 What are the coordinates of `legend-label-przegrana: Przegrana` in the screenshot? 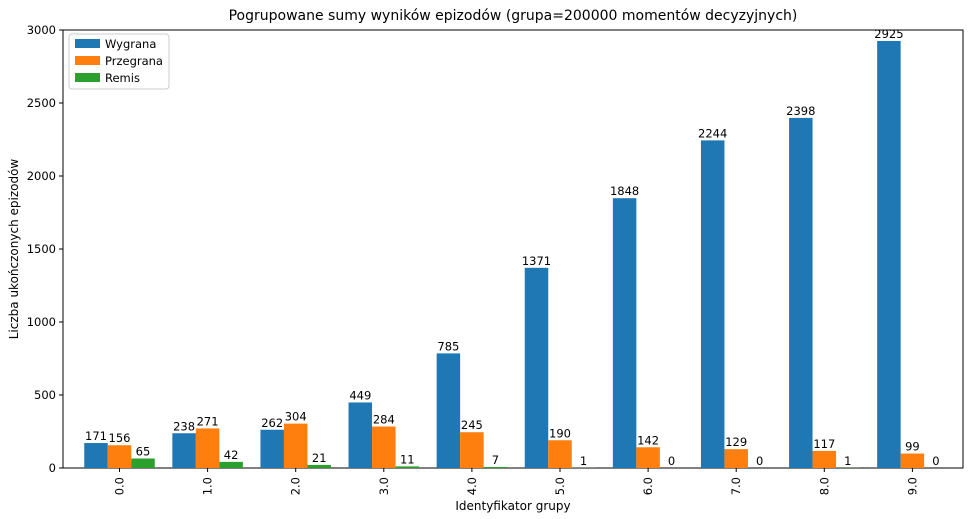 It's located at (134, 61).